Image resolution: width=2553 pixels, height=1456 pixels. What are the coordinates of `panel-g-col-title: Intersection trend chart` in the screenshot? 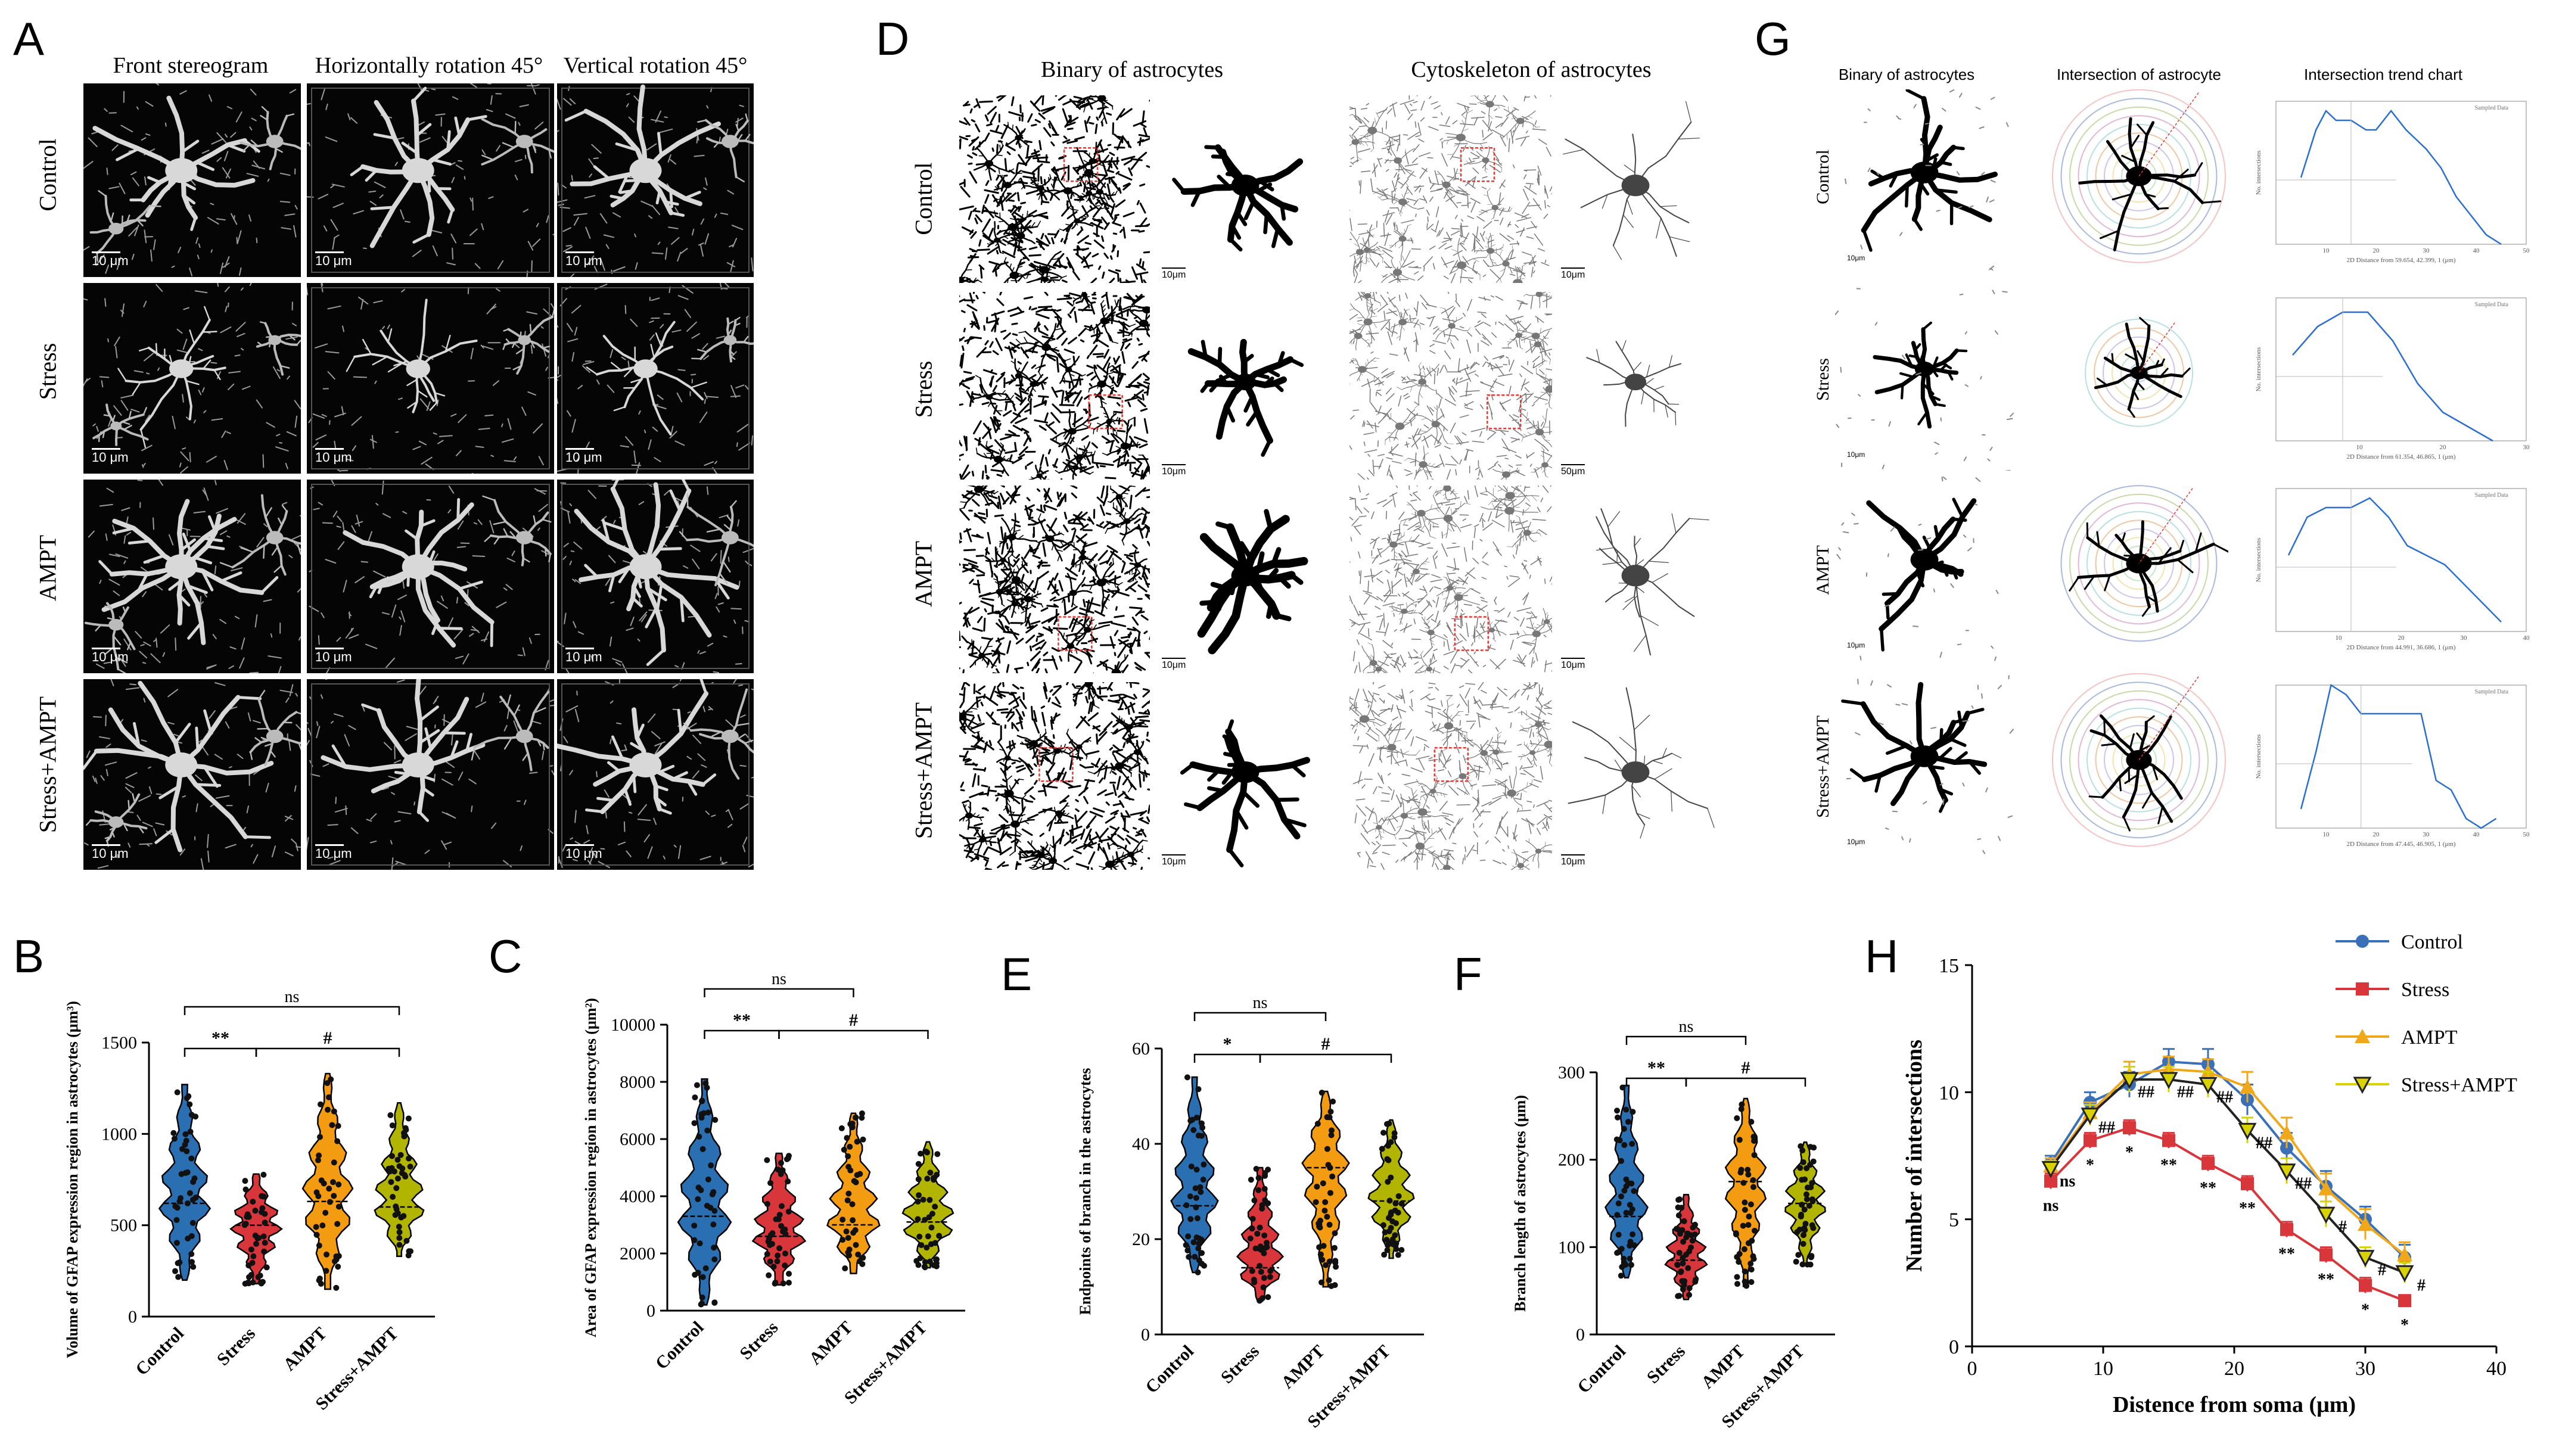 It's located at (2383, 74).